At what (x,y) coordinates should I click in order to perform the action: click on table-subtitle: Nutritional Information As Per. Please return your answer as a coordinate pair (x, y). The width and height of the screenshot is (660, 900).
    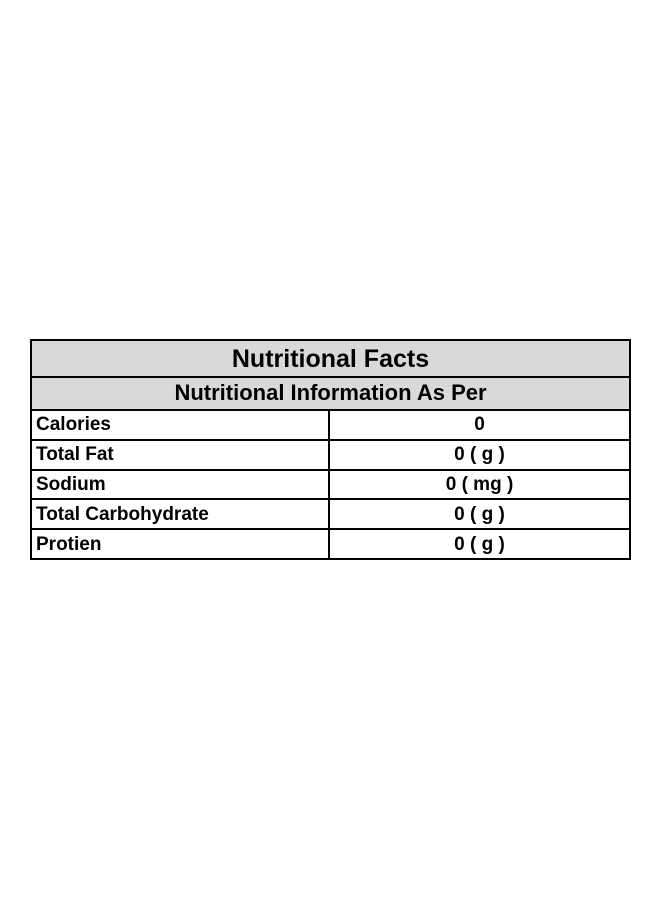
    Looking at the image, I should click on (330, 393).